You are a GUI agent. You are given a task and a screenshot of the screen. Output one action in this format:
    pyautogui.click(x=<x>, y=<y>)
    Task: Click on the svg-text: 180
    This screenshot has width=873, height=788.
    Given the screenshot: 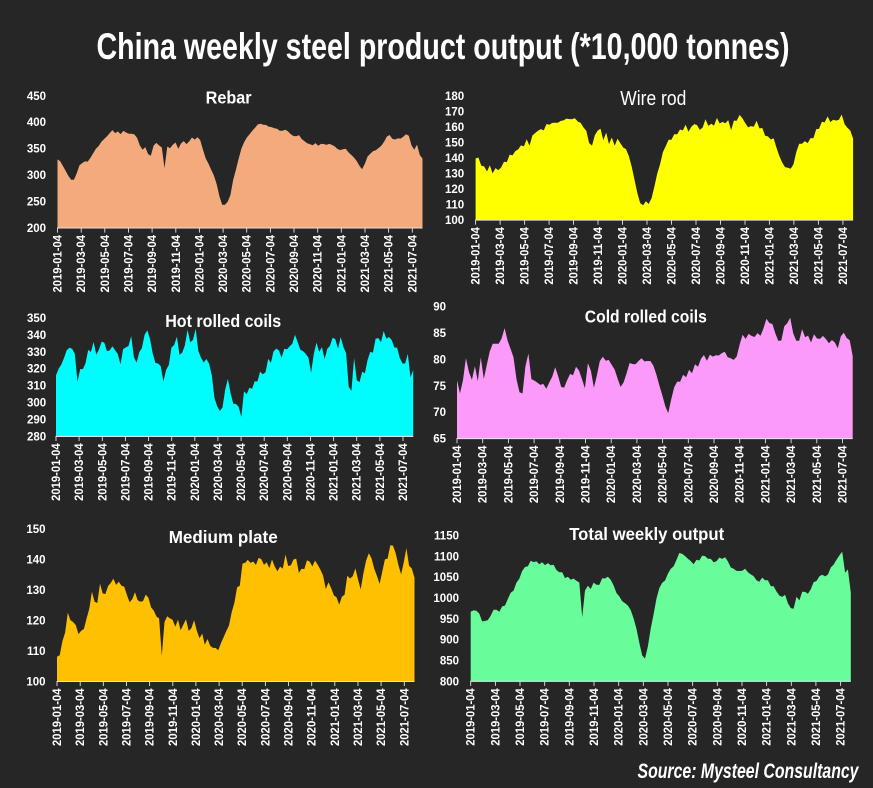 What is the action you would take?
    pyautogui.click(x=454, y=97)
    